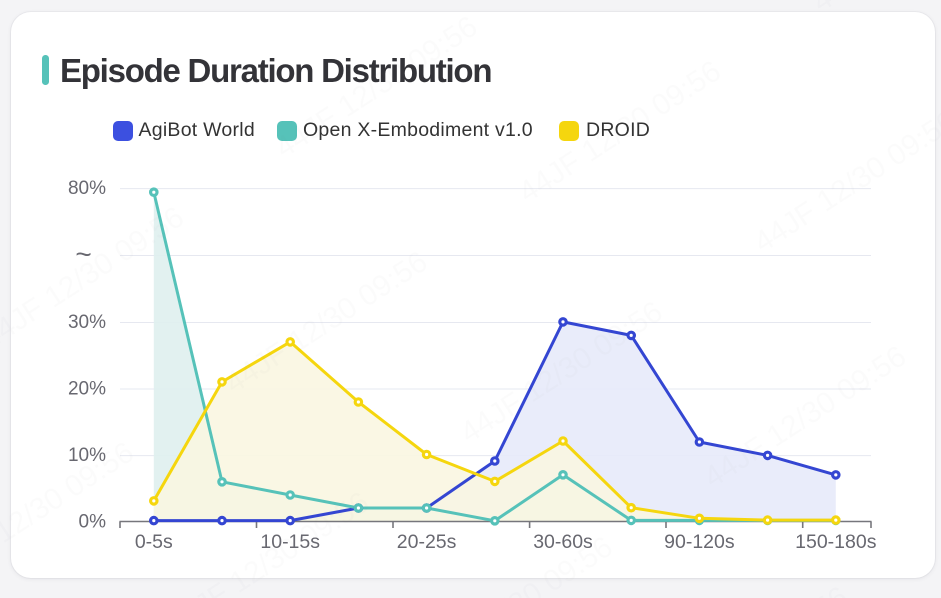 The height and width of the screenshot is (598, 941). What do you see at coordinates (290, 542) in the screenshot?
I see `svg-text: 10-15s` at bounding box center [290, 542].